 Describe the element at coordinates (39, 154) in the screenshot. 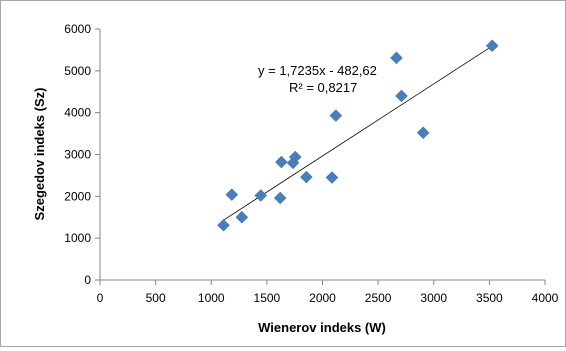

I see `y-axis-title: Szegedov indeks (Sz)` at that location.